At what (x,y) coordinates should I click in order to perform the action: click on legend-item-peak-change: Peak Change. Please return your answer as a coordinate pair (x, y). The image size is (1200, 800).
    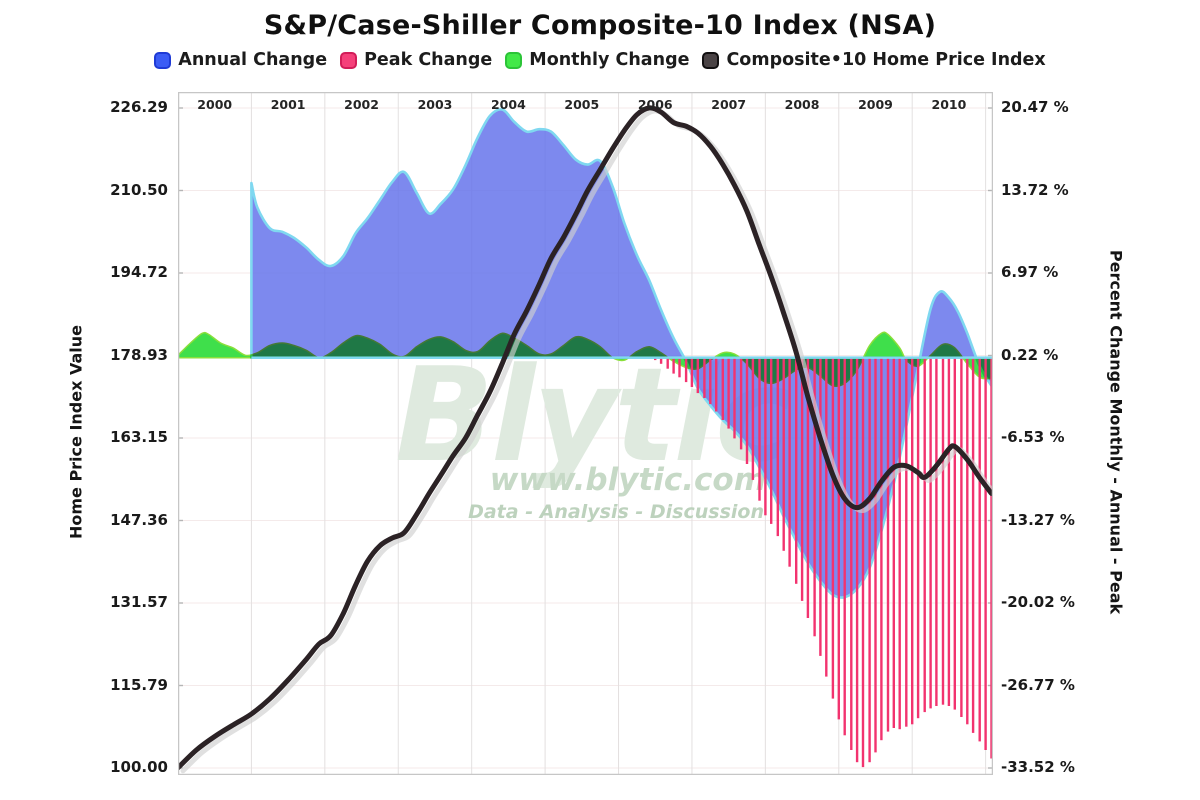
    Looking at the image, I should click on (416, 60).